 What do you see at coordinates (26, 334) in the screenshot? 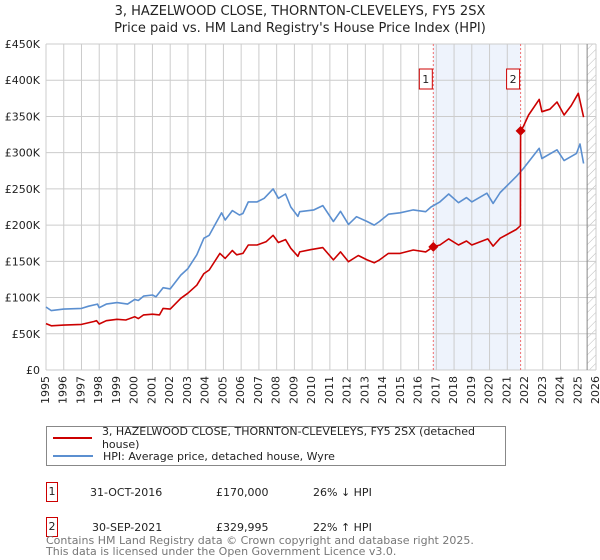
I see `y-tick-label: £50K` at bounding box center [26, 334].